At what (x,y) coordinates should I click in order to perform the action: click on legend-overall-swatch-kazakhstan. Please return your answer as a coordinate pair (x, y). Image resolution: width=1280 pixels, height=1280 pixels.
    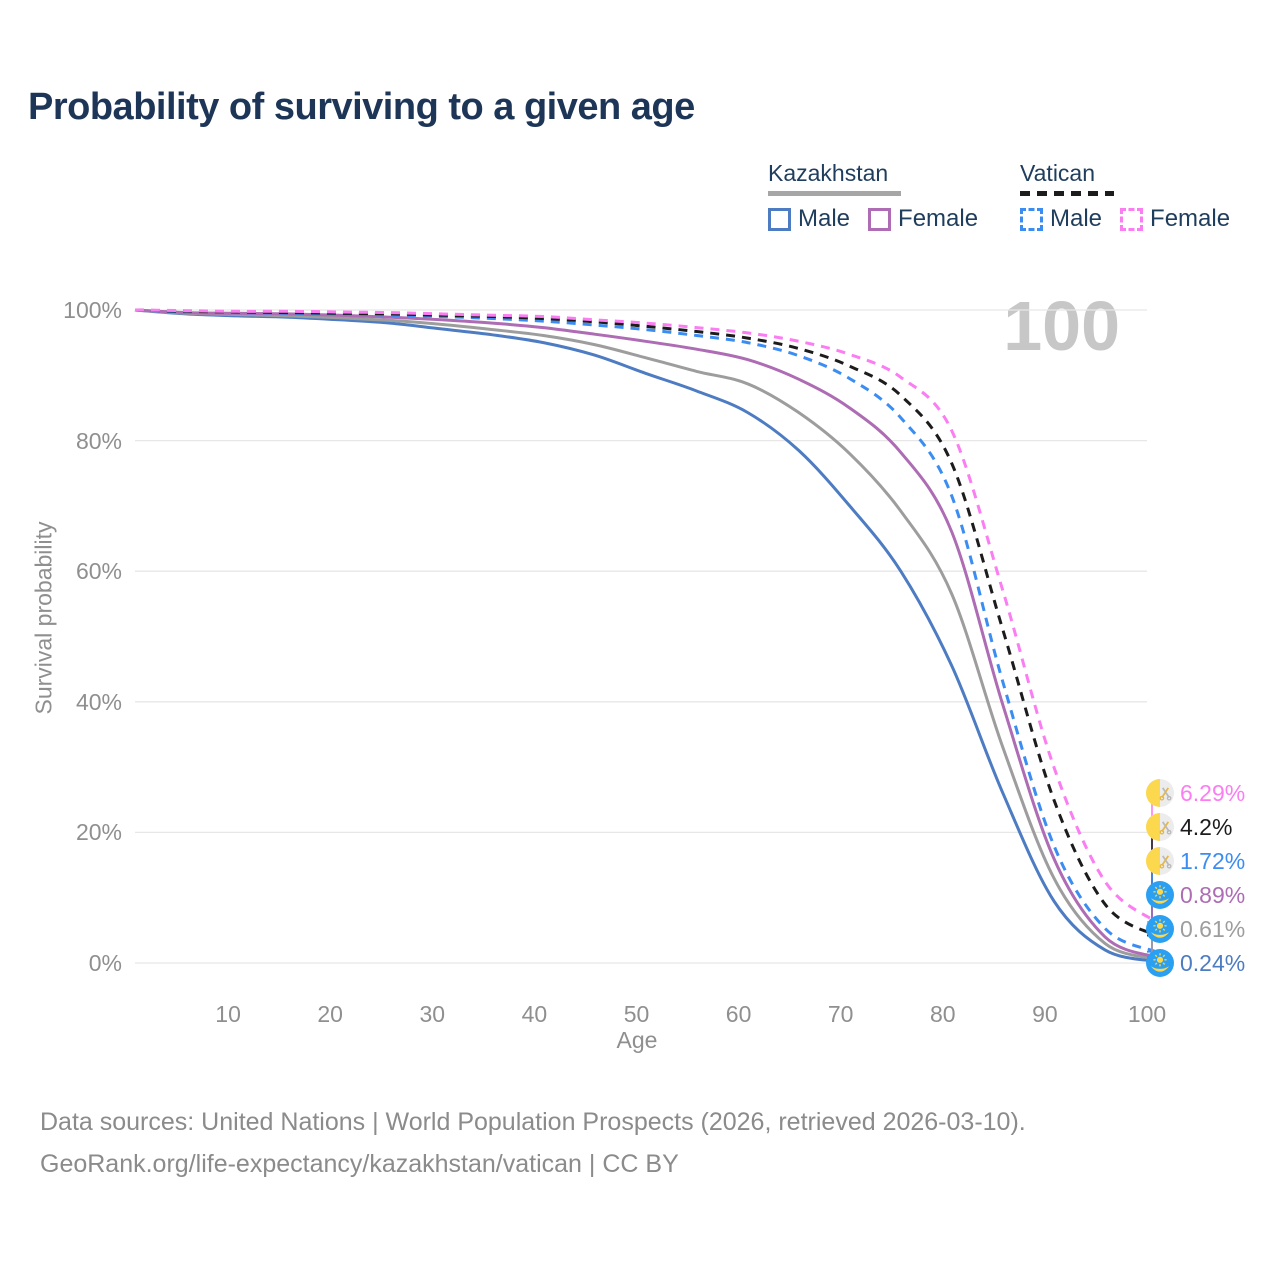
    Looking at the image, I should click on (834, 193).